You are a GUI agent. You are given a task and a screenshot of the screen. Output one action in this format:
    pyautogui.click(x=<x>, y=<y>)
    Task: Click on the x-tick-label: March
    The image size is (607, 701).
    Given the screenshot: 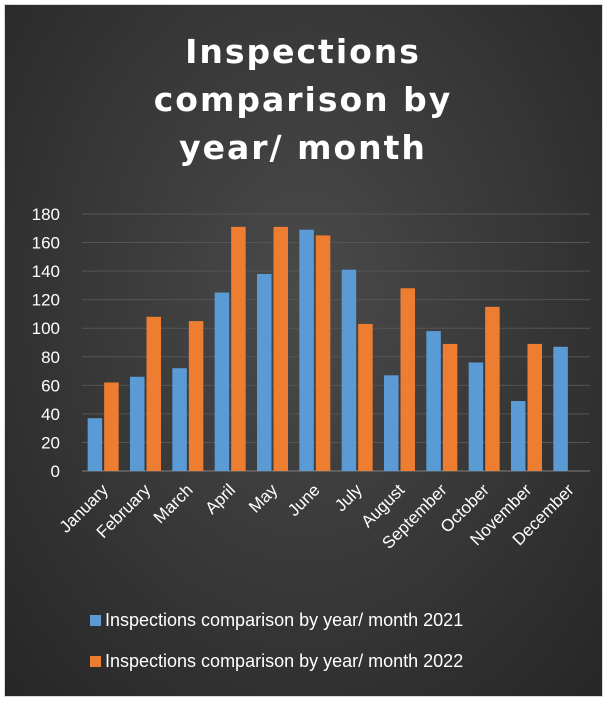 What is the action you would take?
    pyautogui.click(x=173, y=503)
    